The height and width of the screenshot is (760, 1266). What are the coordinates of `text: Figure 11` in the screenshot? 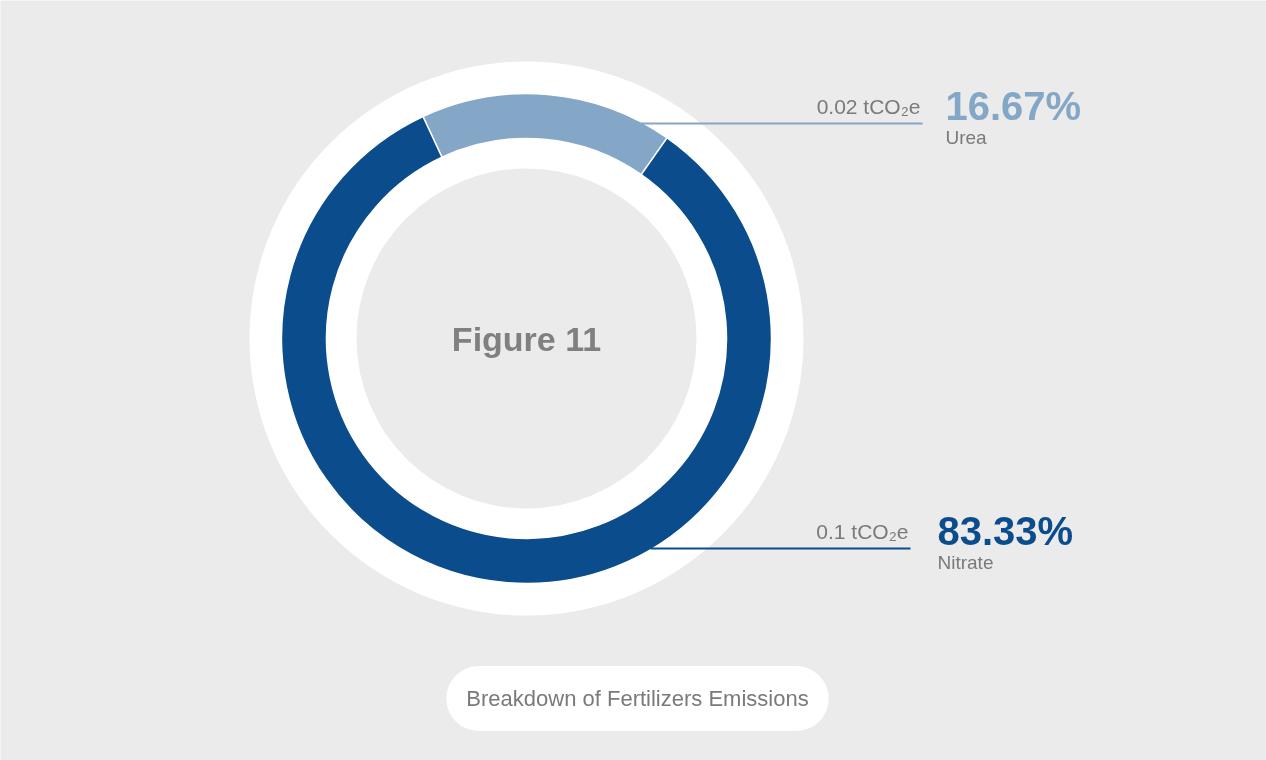 It's located at (526, 338).